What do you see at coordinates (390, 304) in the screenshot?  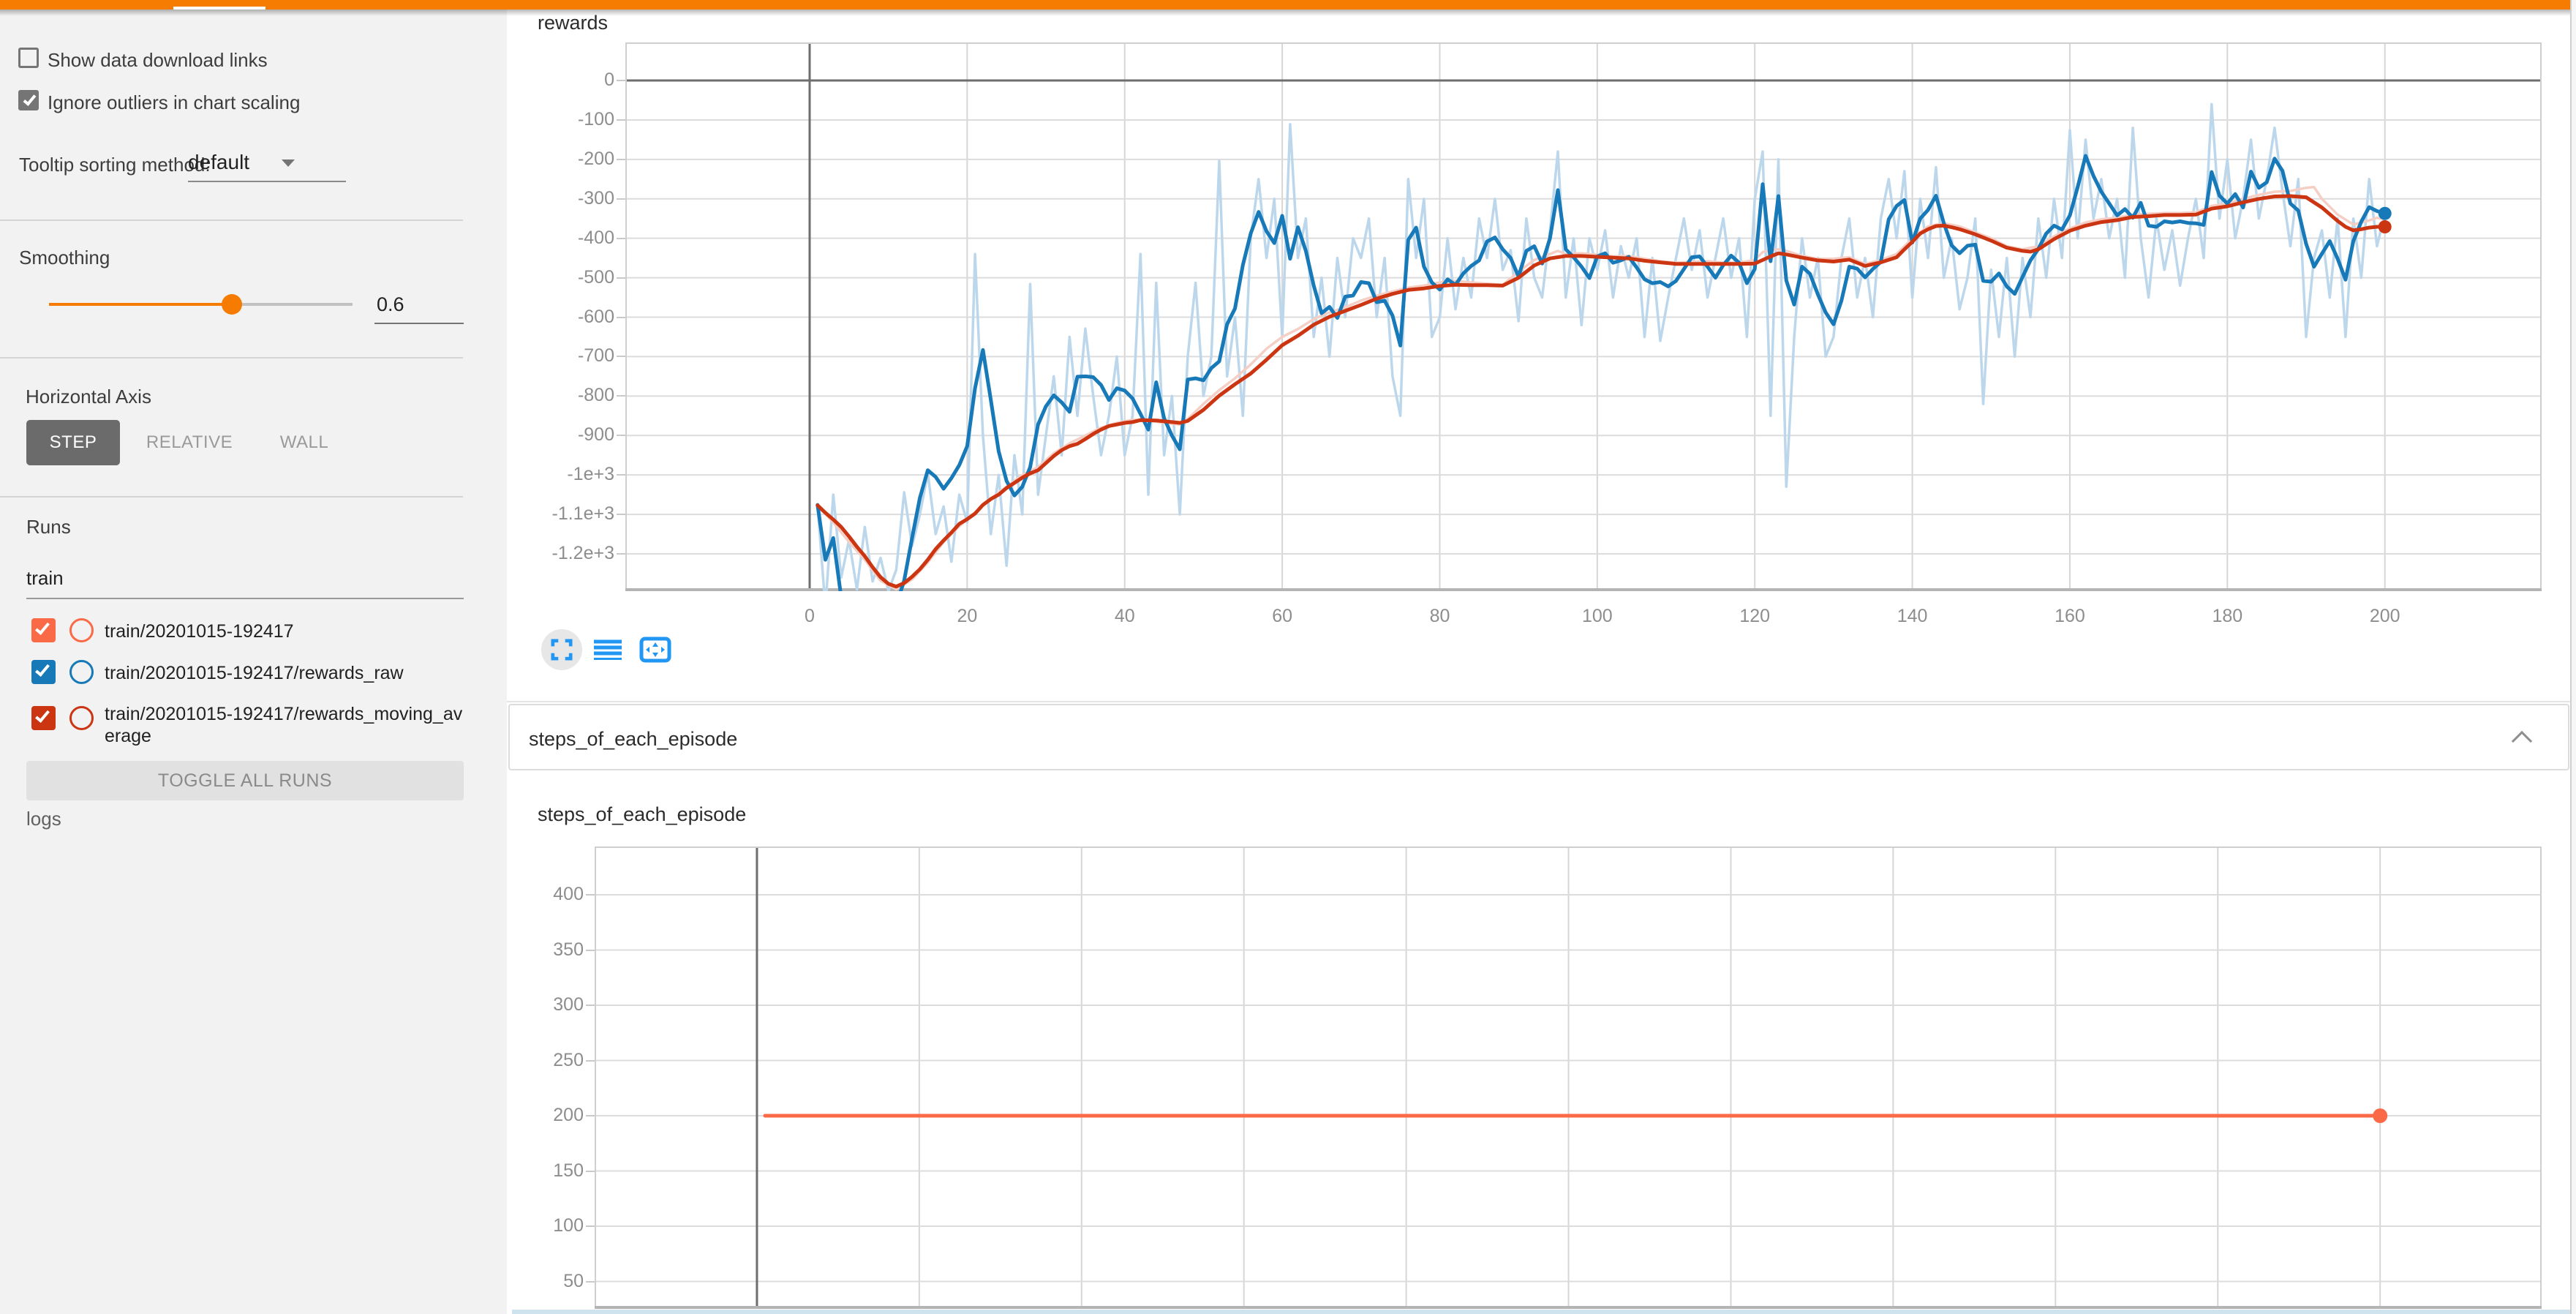 I see `smoothing-value-field: 0.6` at bounding box center [390, 304].